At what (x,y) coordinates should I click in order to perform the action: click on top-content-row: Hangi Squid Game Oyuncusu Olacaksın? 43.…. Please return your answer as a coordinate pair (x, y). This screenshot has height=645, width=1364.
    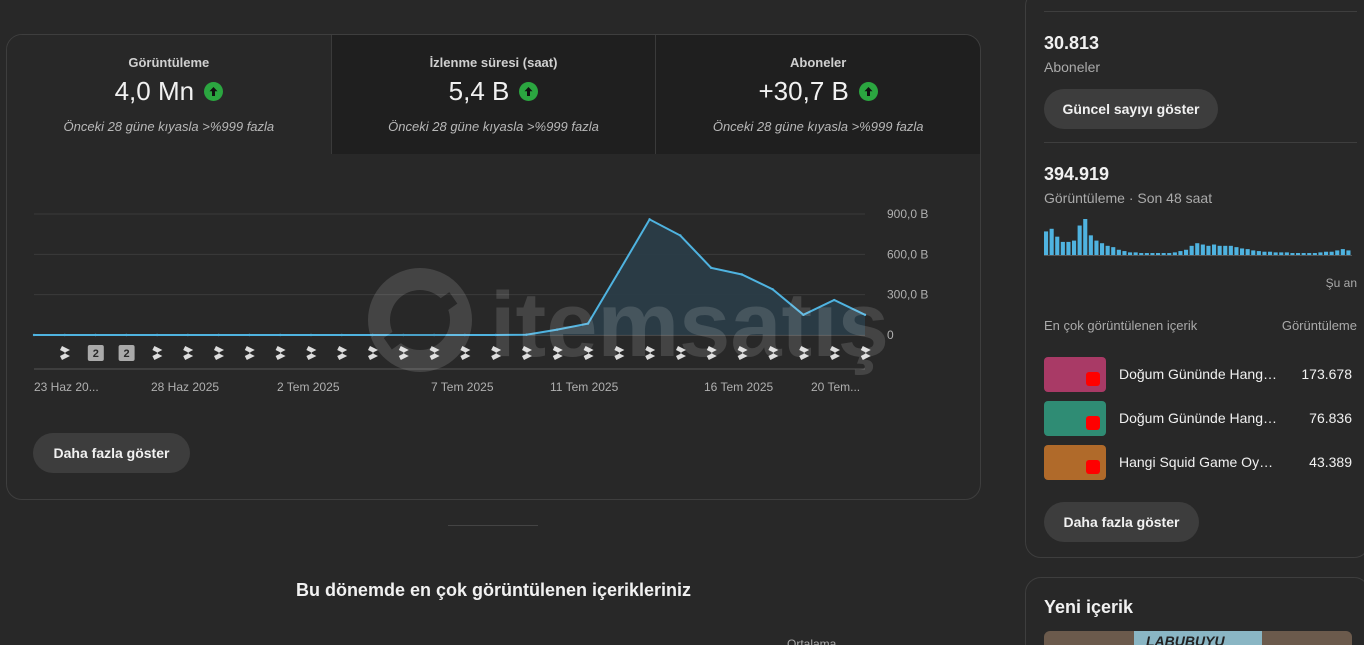
    Looking at the image, I should click on (1198, 462).